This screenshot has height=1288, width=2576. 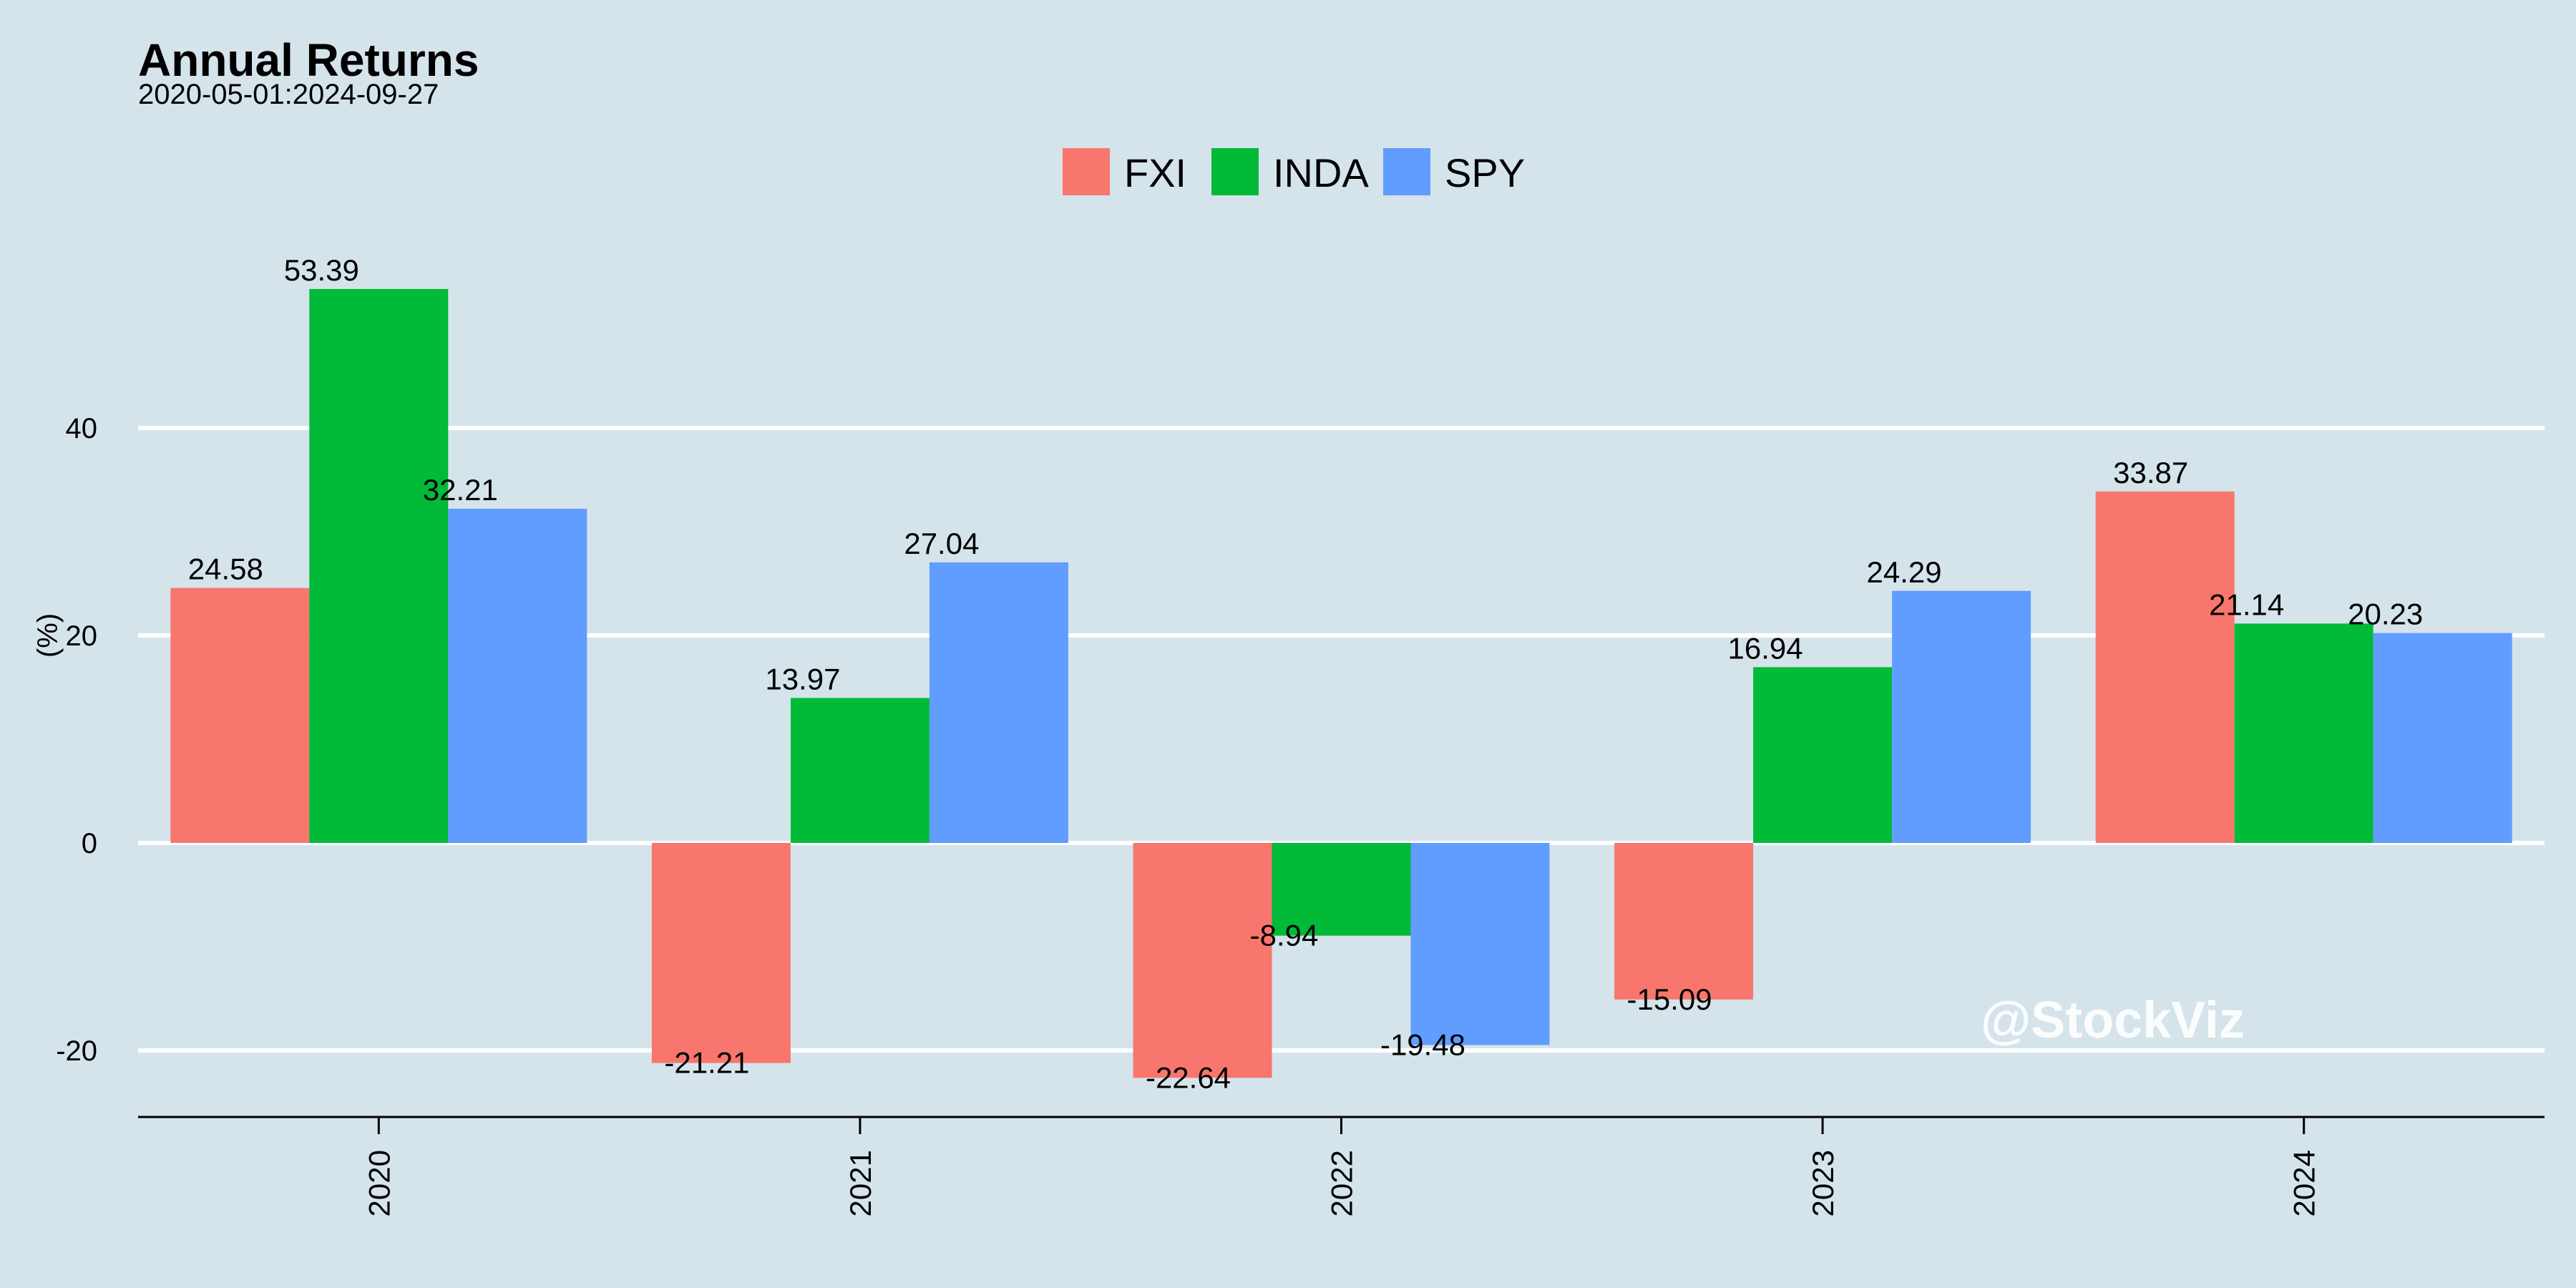 I want to click on data-label: -22.64, so click(x=1188, y=1077).